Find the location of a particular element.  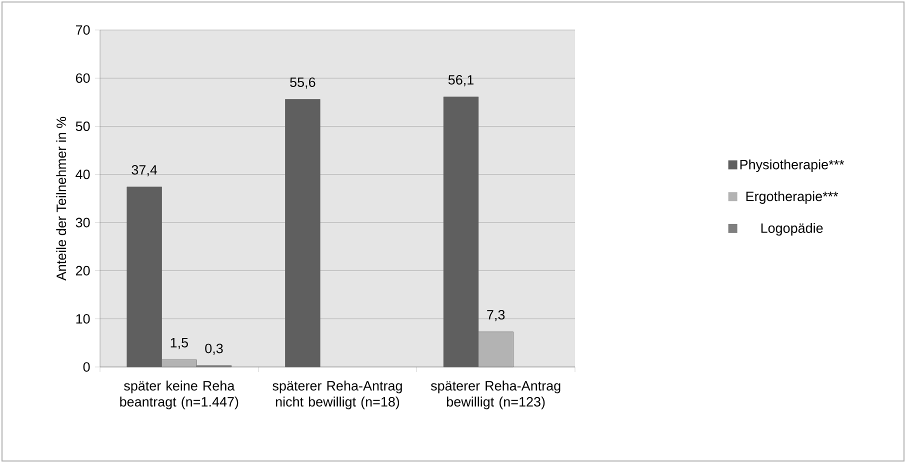

x-tick-label: späterer Reha-Antrag nicht bewilligt (n=18) is located at coordinates (337, 395).